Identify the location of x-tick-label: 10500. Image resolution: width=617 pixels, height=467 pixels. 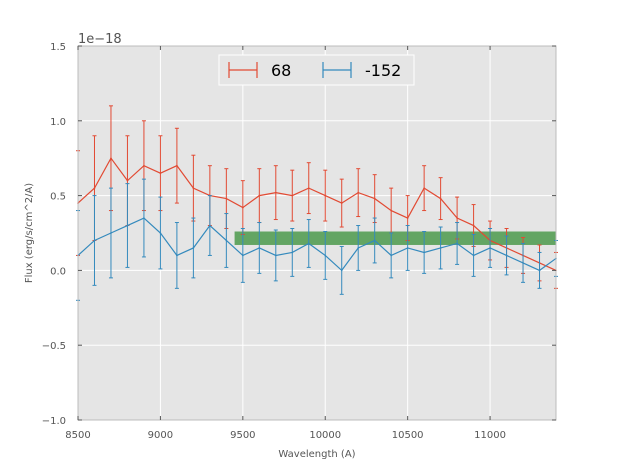
(408, 435).